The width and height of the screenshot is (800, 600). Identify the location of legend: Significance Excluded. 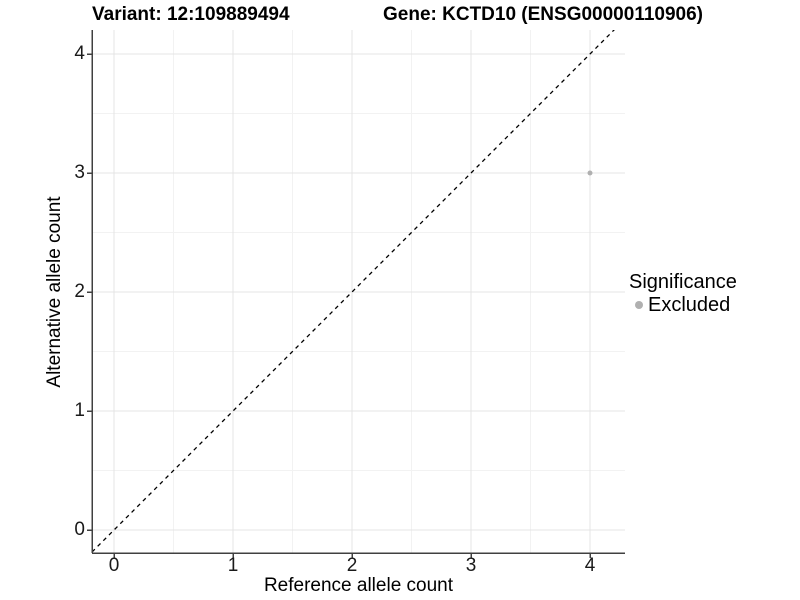
(683, 293).